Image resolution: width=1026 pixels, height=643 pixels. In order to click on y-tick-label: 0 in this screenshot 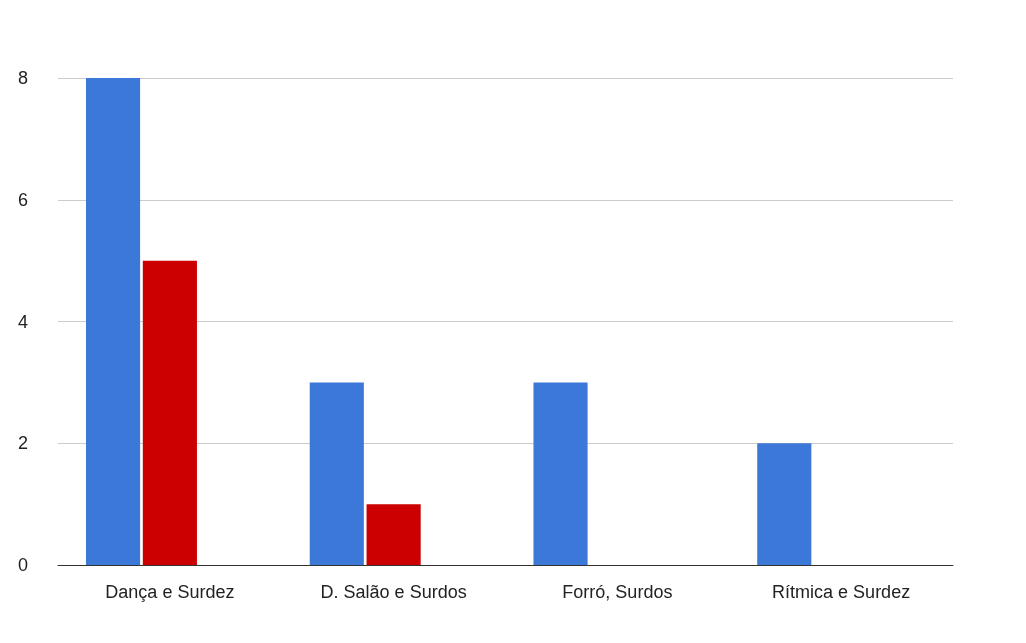, I will do `click(22, 565)`.